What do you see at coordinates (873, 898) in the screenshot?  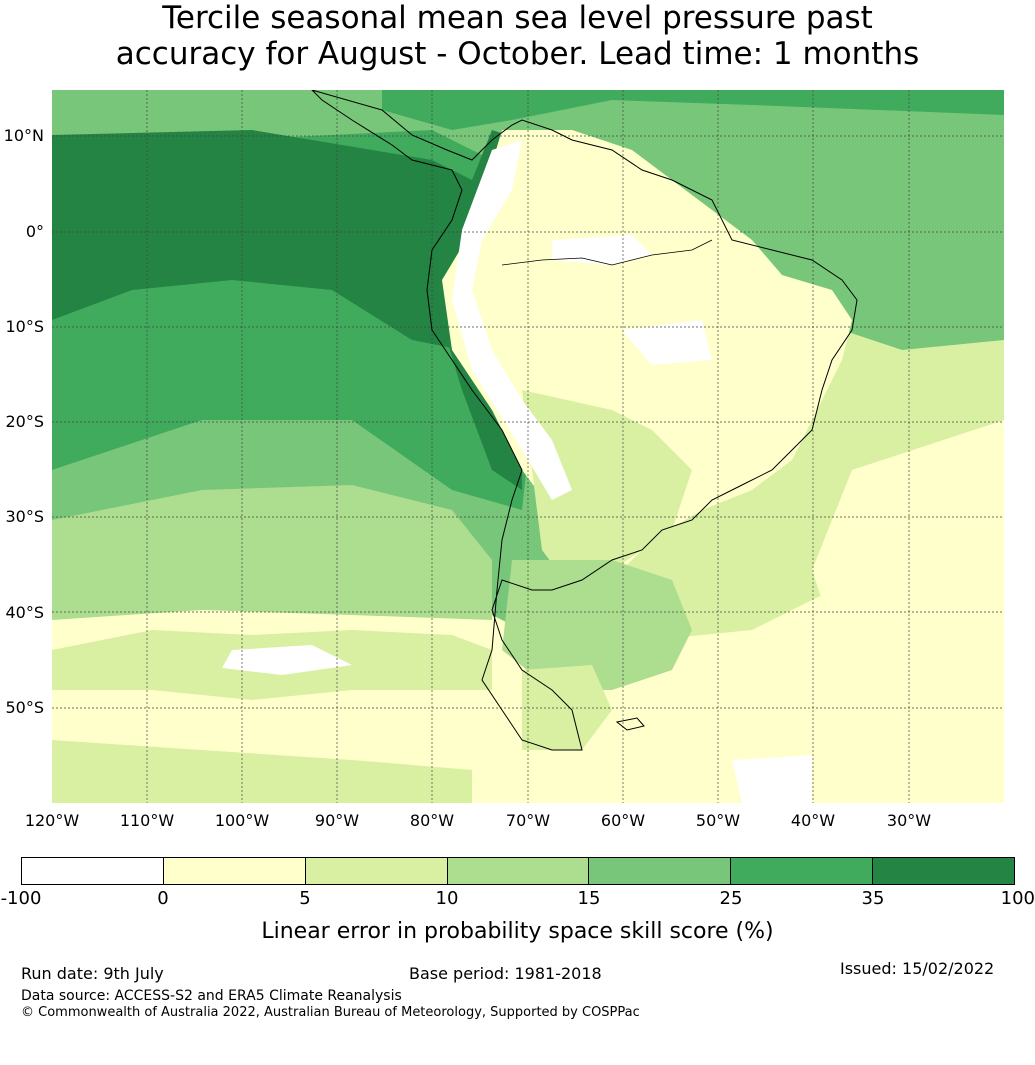 I see `colorbar-tick: 35` at bounding box center [873, 898].